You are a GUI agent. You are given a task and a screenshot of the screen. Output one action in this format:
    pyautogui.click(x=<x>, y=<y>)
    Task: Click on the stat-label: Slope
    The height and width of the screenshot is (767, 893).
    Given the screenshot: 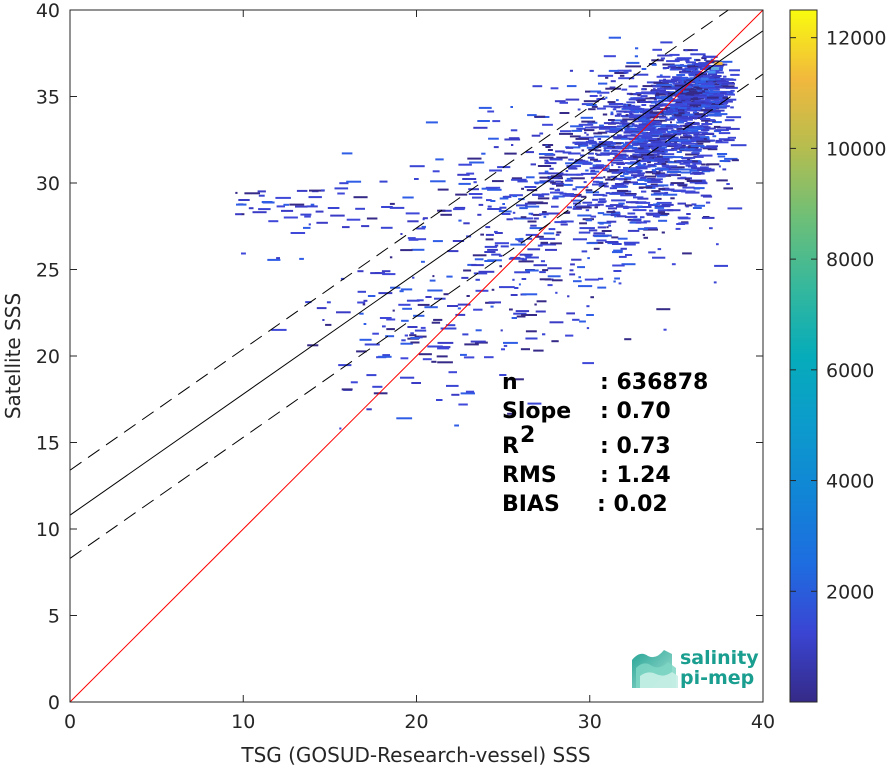 What is the action you would take?
    pyautogui.click(x=536, y=411)
    